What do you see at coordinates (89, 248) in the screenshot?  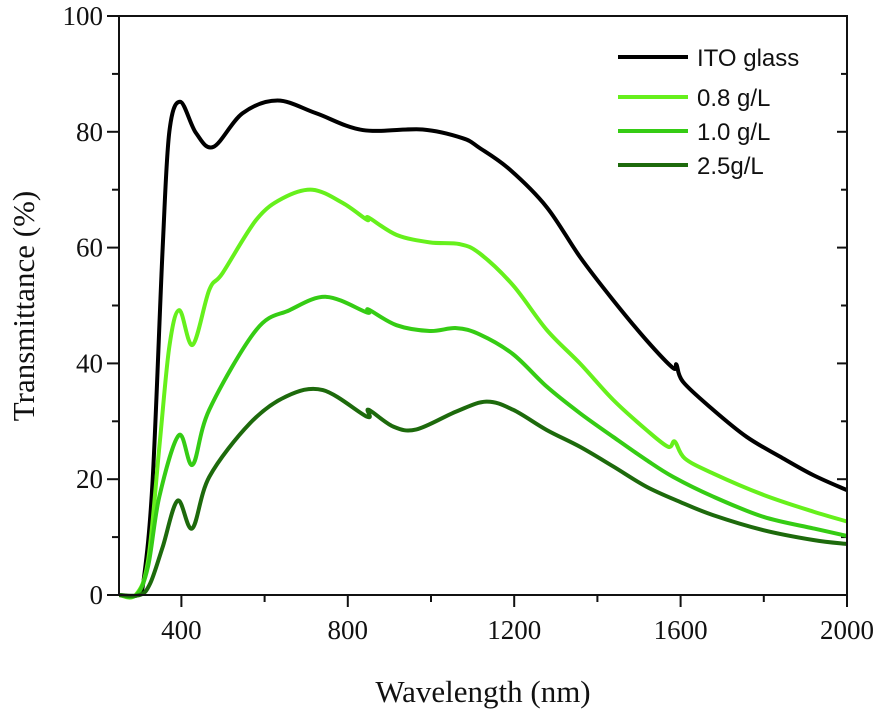 I see `y-tick-label: 60` at bounding box center [89, 248].